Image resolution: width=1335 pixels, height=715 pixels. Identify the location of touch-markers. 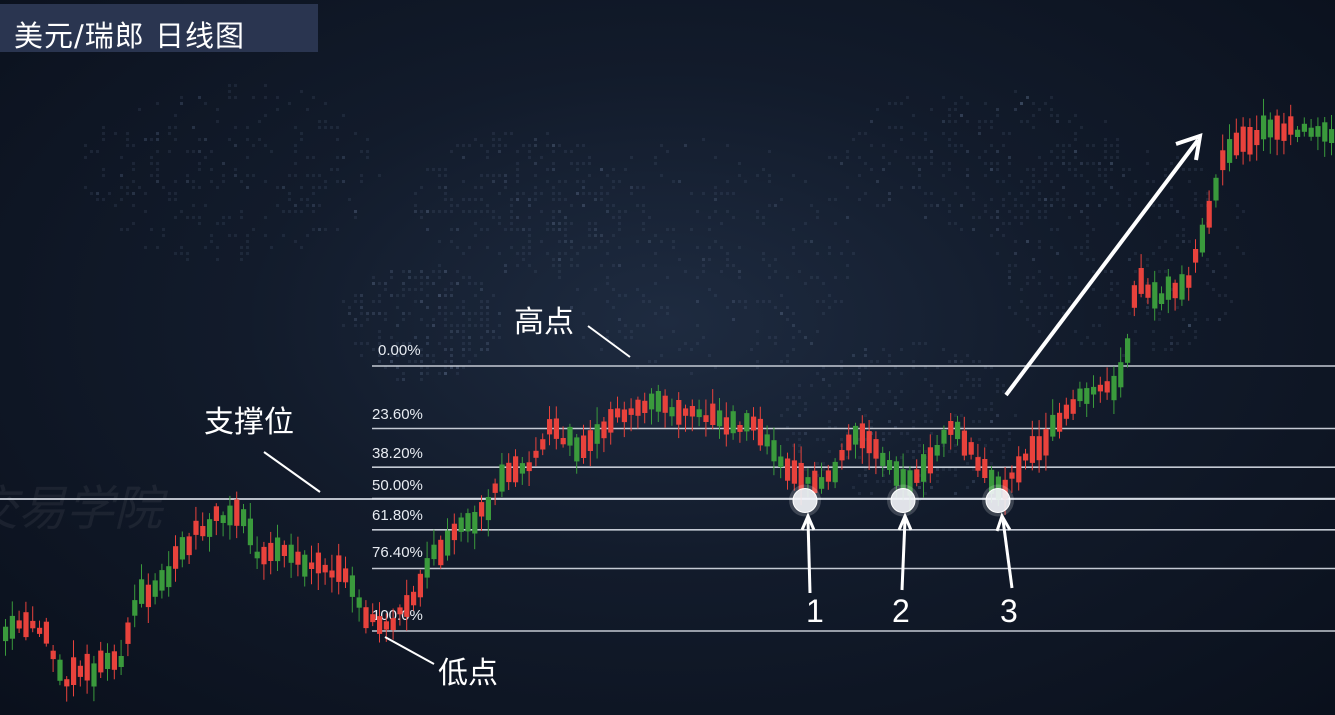
(901, 500).